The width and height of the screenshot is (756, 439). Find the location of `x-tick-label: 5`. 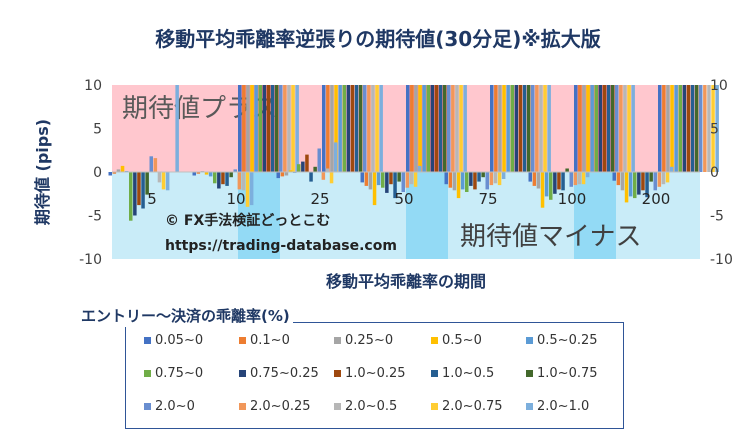

x-tick-label: 5 is located at coordinates (152, 199).